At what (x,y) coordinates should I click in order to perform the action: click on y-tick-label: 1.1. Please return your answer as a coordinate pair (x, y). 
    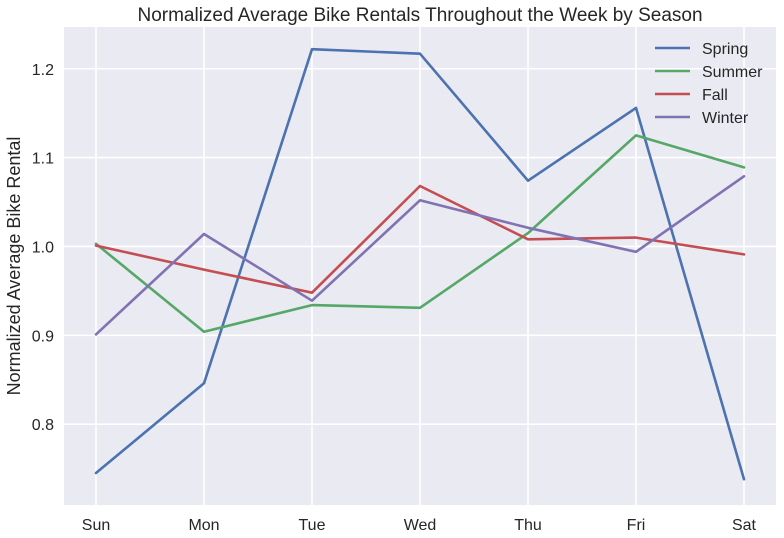
    Looking at the image, I should click on (43, 159).